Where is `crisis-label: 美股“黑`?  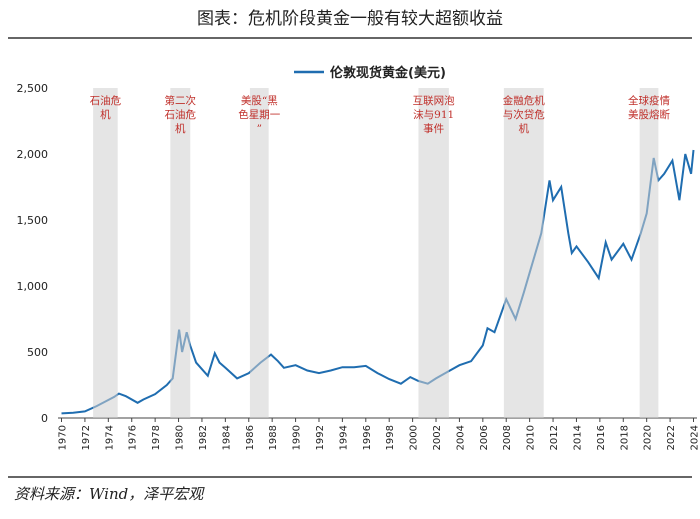 crisis-label: 美股“黑 is located at coordinates (259, 100).